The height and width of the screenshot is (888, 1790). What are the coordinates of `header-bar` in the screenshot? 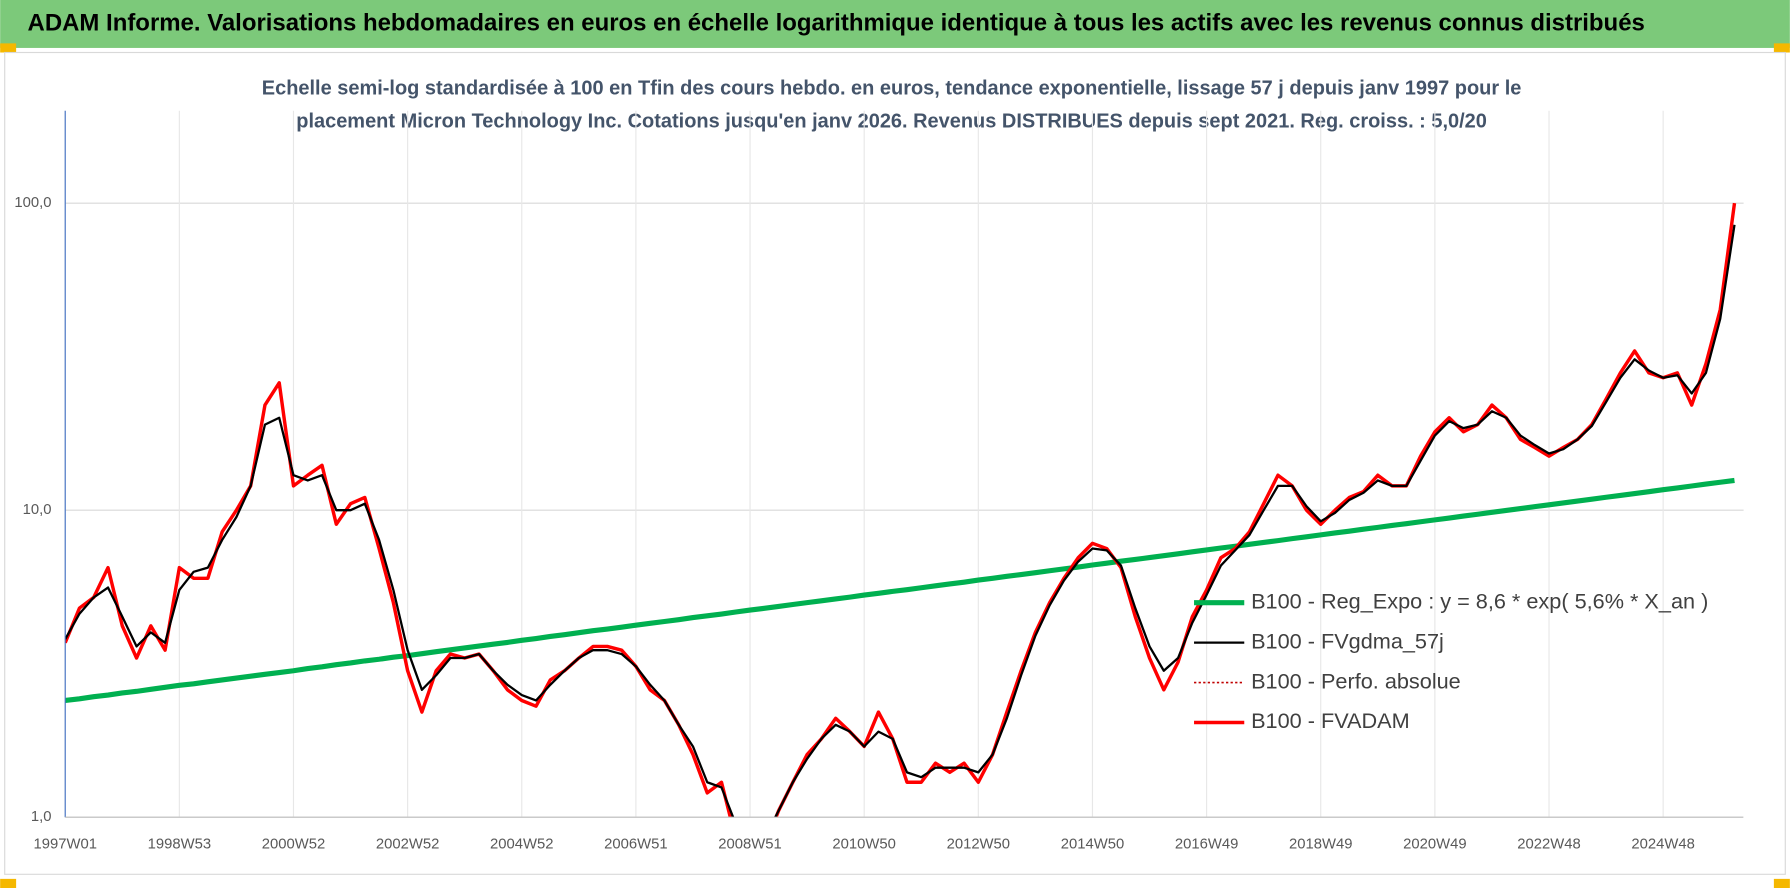 It's located at (895, 24).